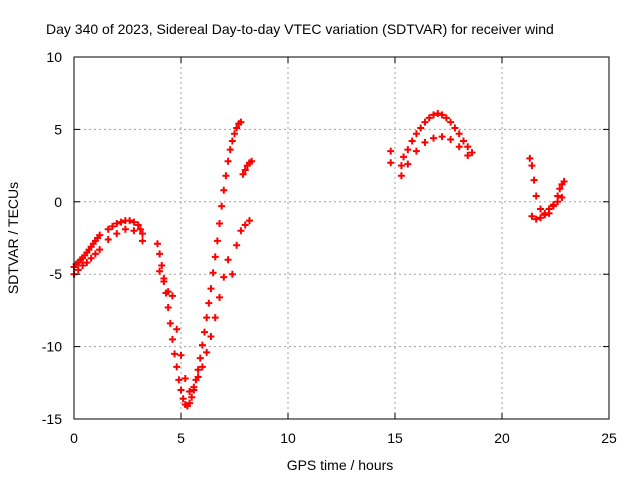 The width and height of the screenshot is (640, 485). I want to click on x-tick-label: 25, so click(609, 438).